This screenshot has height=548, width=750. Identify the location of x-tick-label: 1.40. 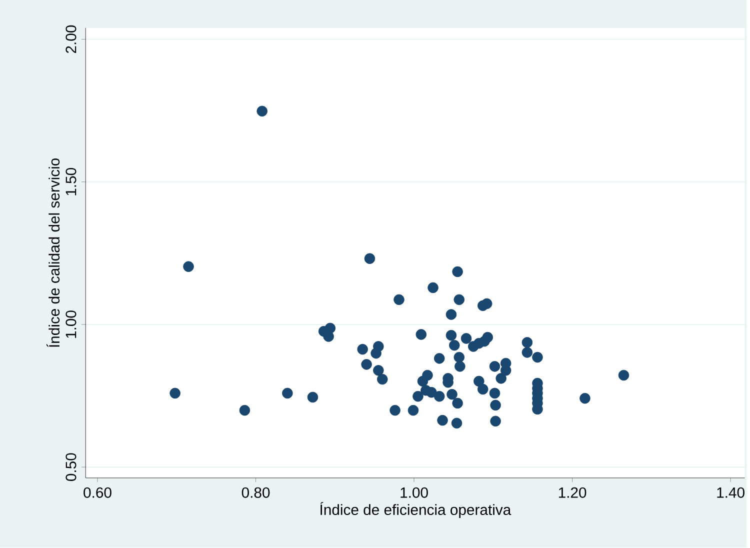
(730, 493).